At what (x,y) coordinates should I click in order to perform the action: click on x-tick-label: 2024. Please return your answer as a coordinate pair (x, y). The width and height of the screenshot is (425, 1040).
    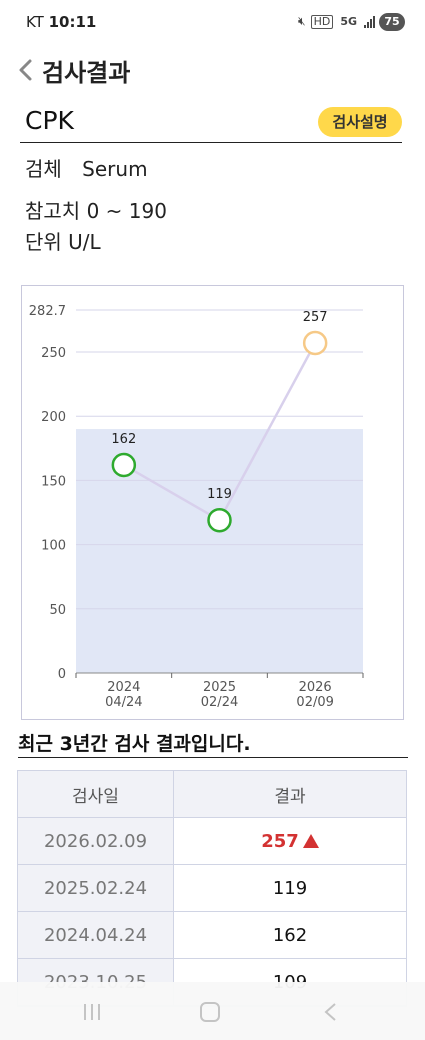
    Looking at the image, I should click on (123, 687).